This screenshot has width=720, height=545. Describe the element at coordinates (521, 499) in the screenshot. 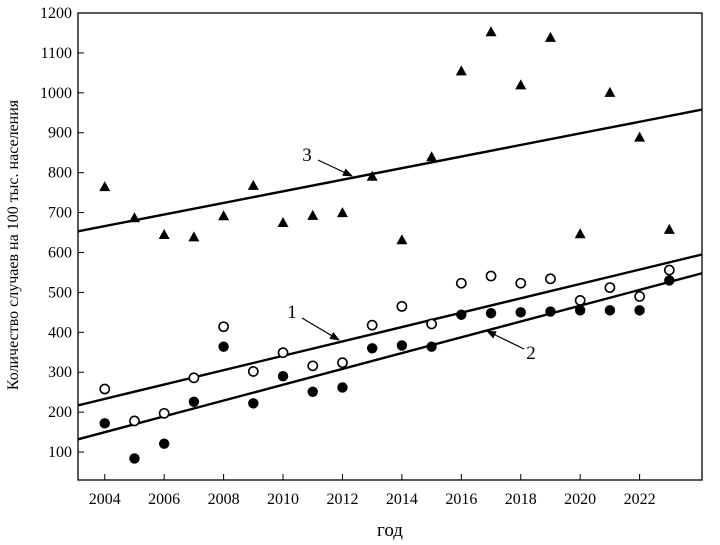

I see `x-tick-label: 2018` at that location.